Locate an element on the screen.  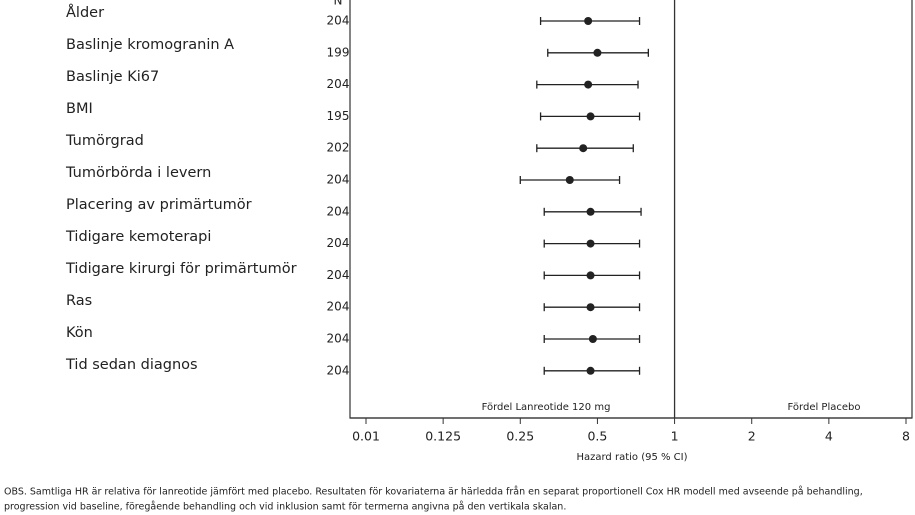
n-value: 202 is located at coordinates (338, 148).